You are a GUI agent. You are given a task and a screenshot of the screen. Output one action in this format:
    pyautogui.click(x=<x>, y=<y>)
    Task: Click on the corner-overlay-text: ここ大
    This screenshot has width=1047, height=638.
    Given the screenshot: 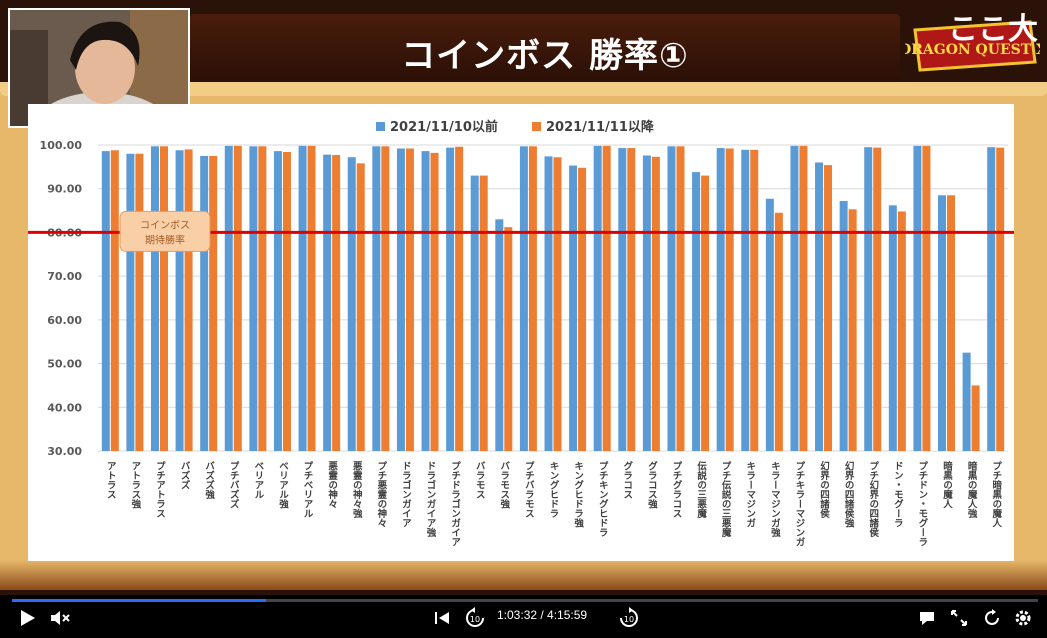 What is the action you would take?
    pyautogui.click(x=993, y=29)
    